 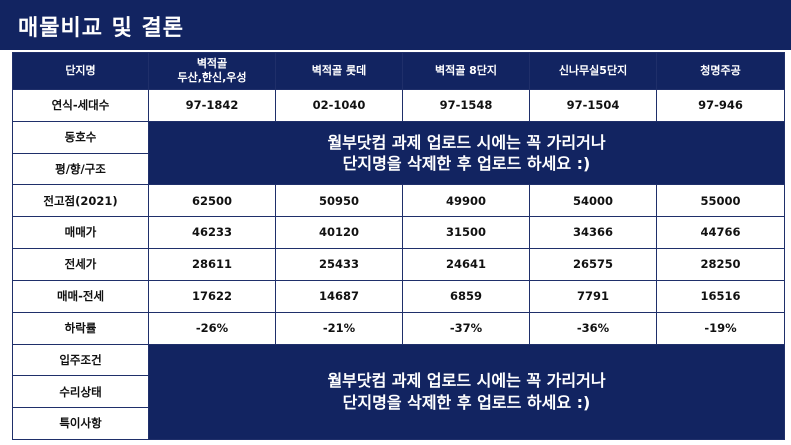 What do you see at coordinates (339, 264) in the screenshot?
I see `table-cell: 25433` at bounding box center [339, 264].